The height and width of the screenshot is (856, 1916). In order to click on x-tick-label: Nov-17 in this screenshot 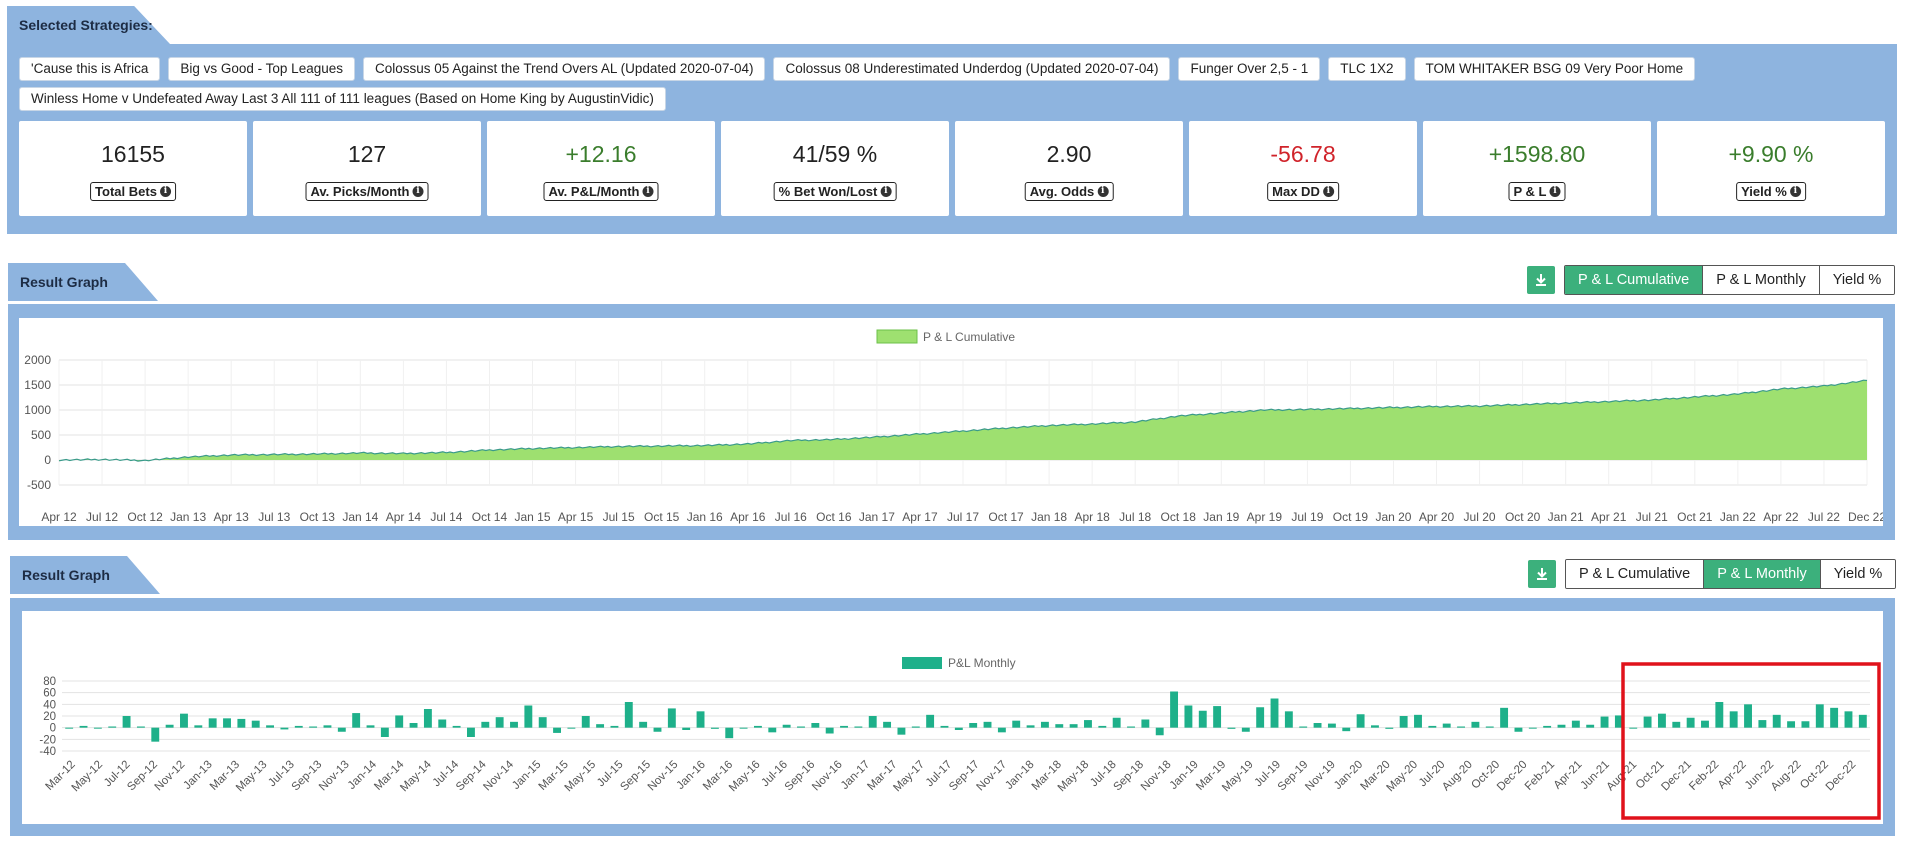, I will do `click(992, 776)`.